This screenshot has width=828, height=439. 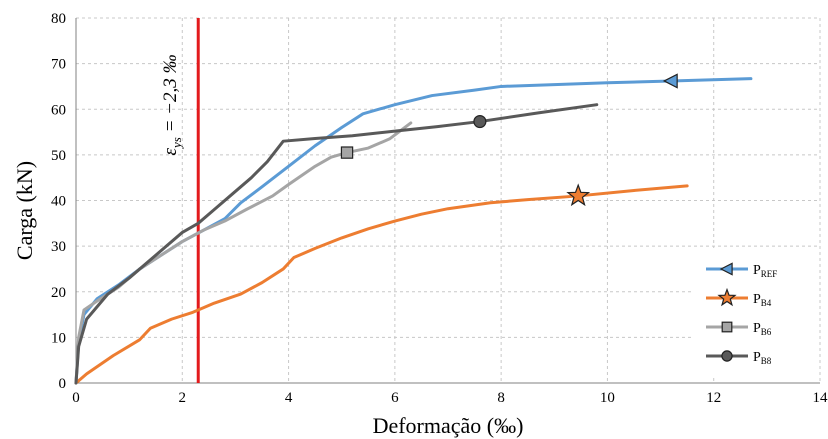 I want to click on legend-label-b6: PB6, so click(x=762, y=329).